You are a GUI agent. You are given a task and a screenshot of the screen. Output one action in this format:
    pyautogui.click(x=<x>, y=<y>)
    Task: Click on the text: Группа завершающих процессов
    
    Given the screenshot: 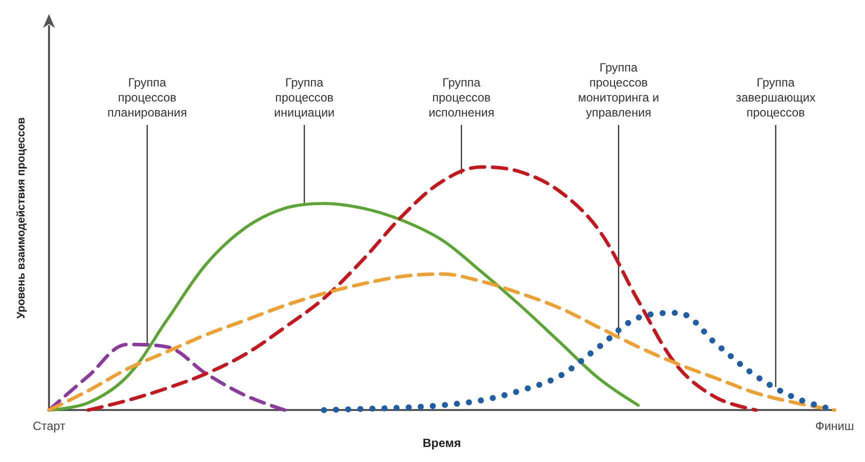 What is the action you would take?
    pyautogui.click(x=776, y=98)
    